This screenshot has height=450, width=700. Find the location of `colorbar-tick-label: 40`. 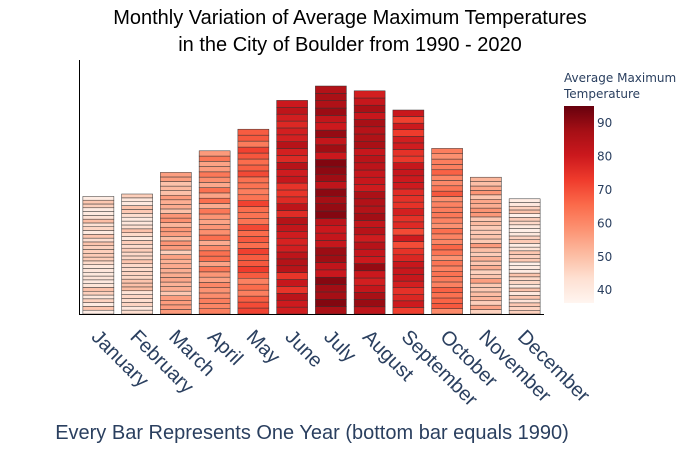

colorbar-tick-label: 40 is located at coordinates (604, 290).